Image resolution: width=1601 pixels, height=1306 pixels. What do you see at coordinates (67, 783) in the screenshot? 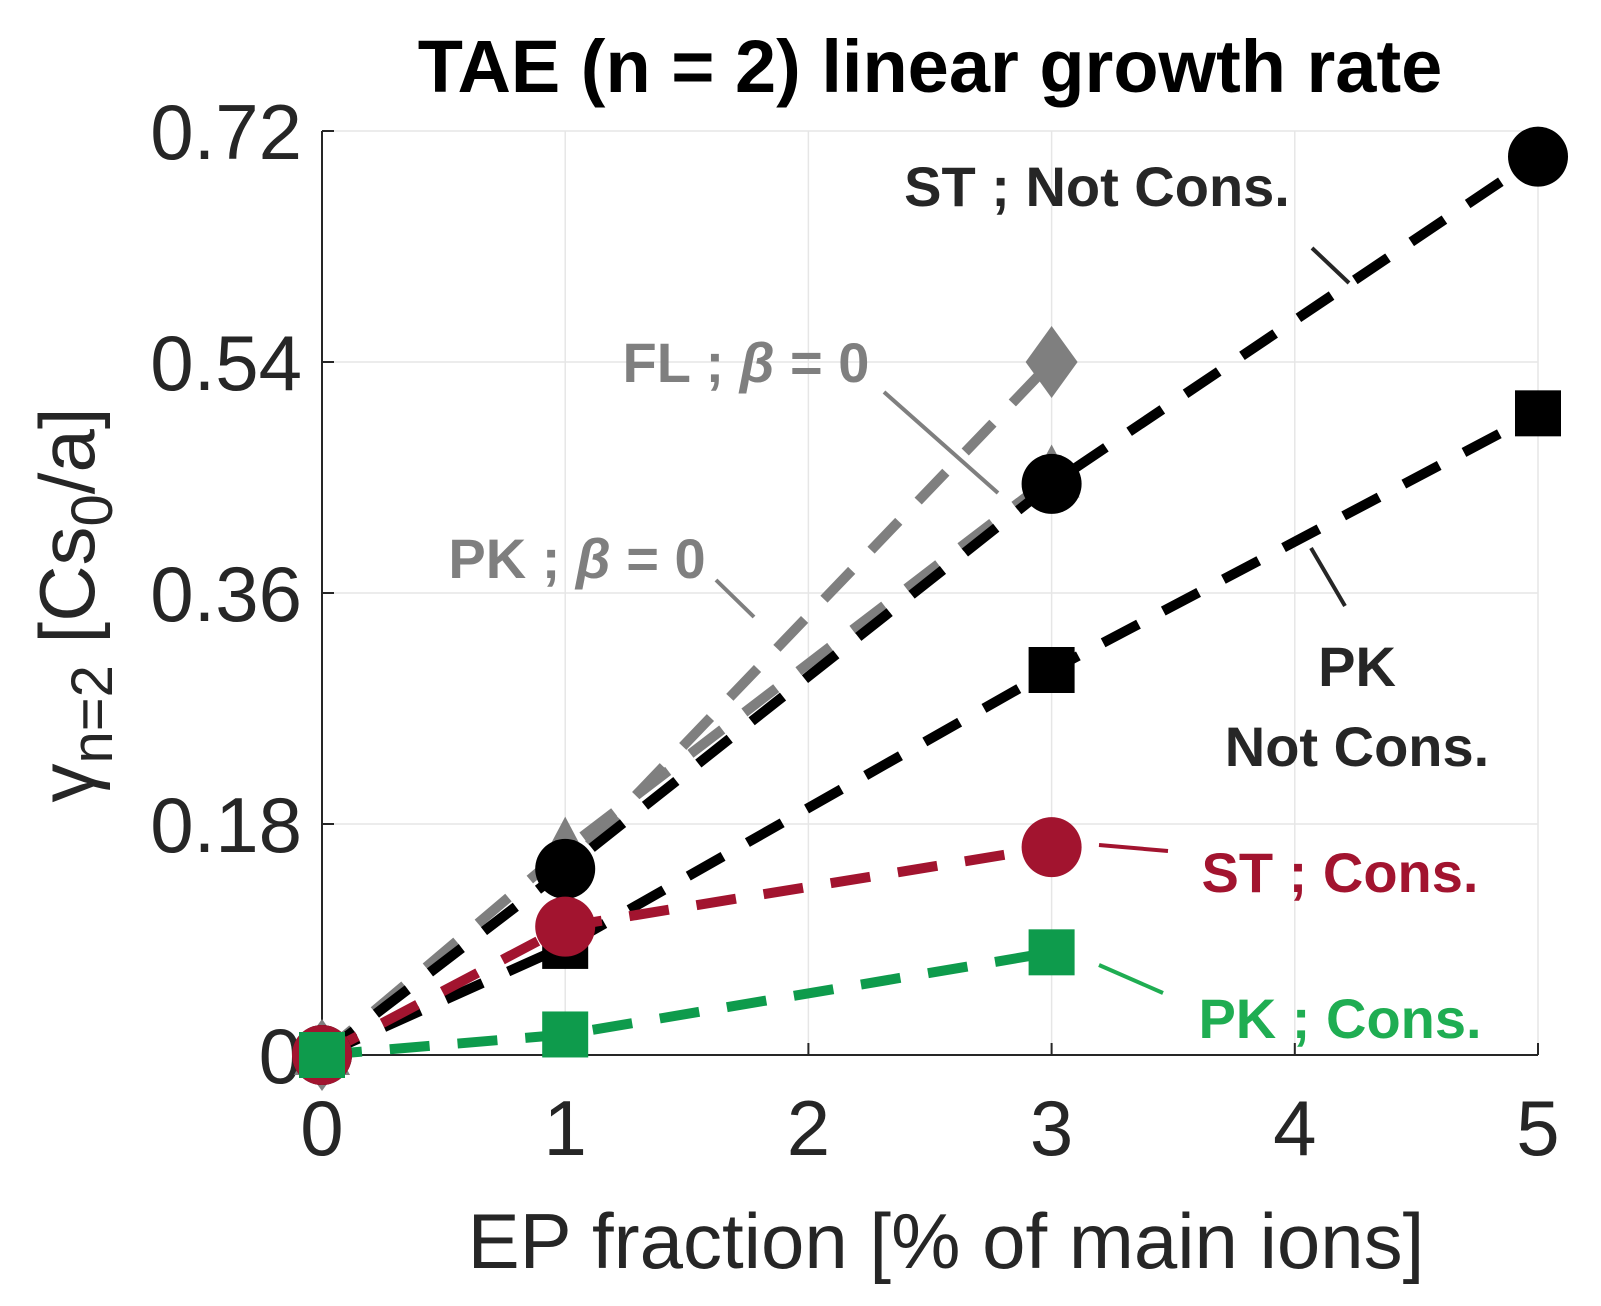
I see `y-axis-label-base: γ` at bounding box center [67, 783].